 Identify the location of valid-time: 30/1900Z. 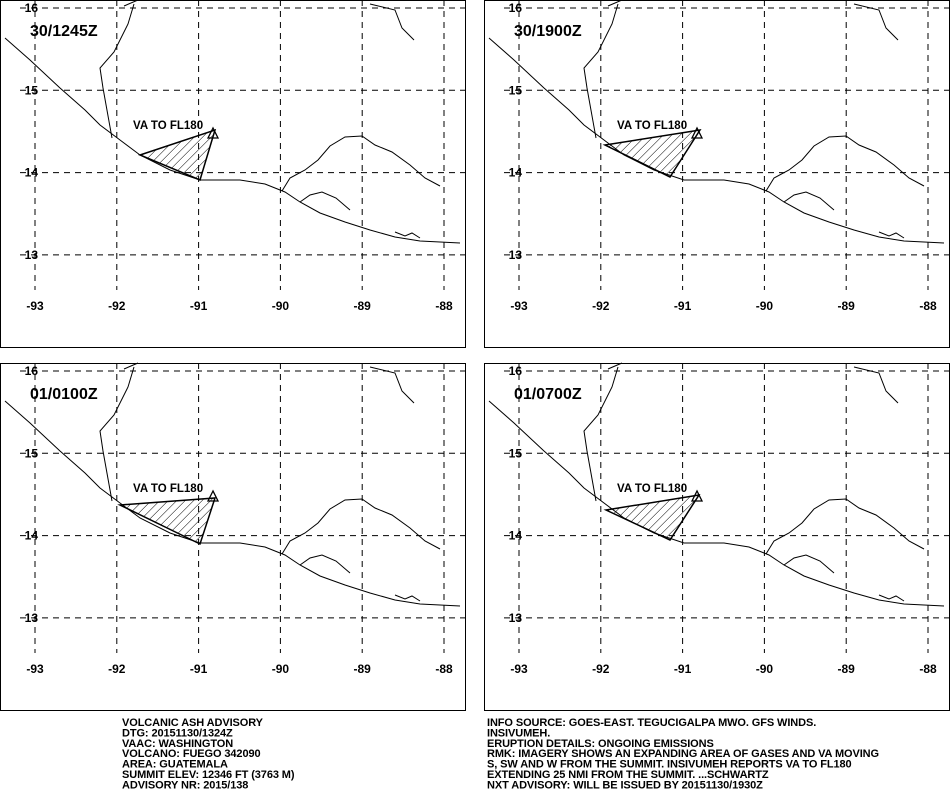
(548, 31).